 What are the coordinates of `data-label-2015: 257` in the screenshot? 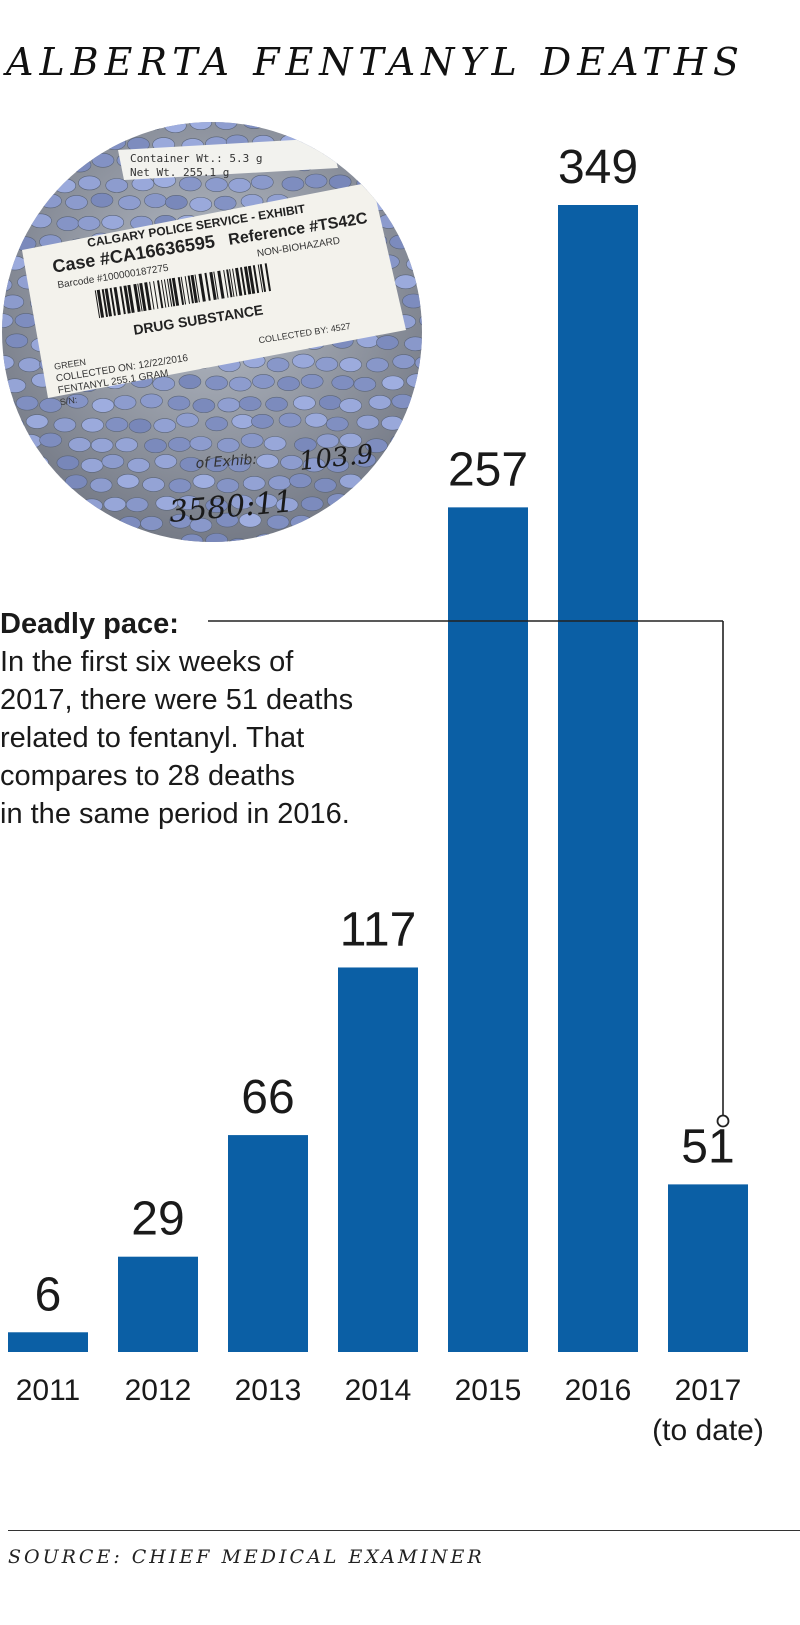 It's located at (488, 469).